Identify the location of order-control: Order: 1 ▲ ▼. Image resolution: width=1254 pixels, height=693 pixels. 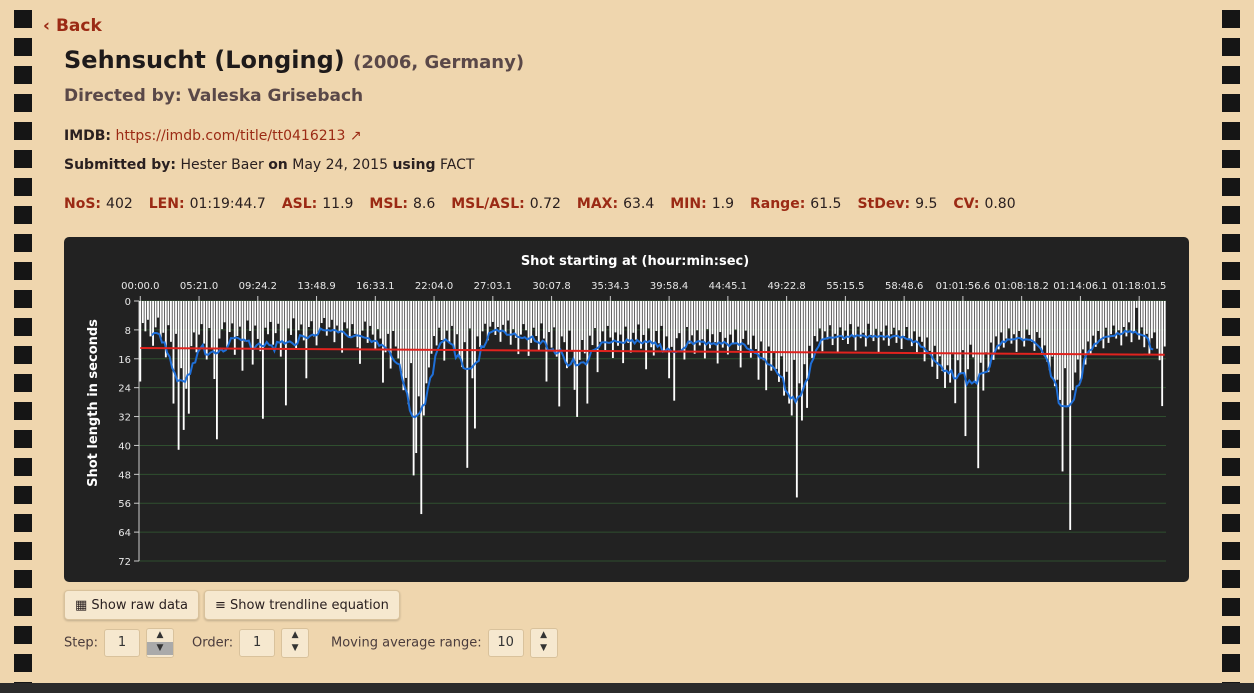
(251, 643).